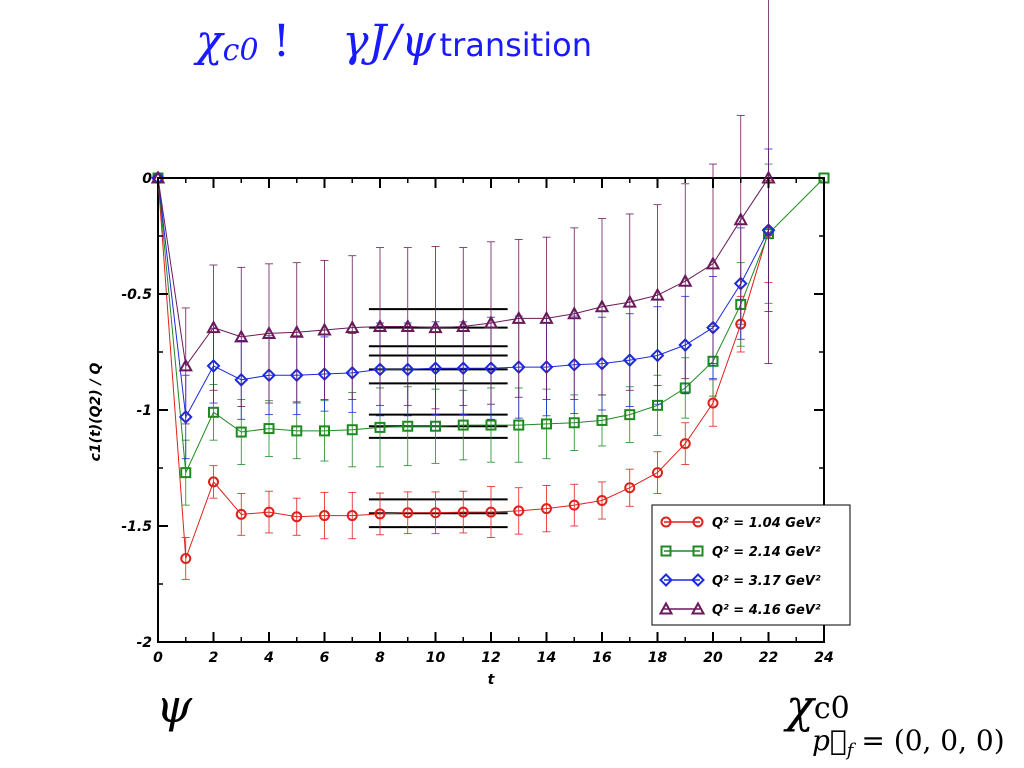 The width and height of the screenshot is (1024, 768). Describe the element at coordinates (713, 658) in the screenshot. I see `x-tick-label: 20` at that location.